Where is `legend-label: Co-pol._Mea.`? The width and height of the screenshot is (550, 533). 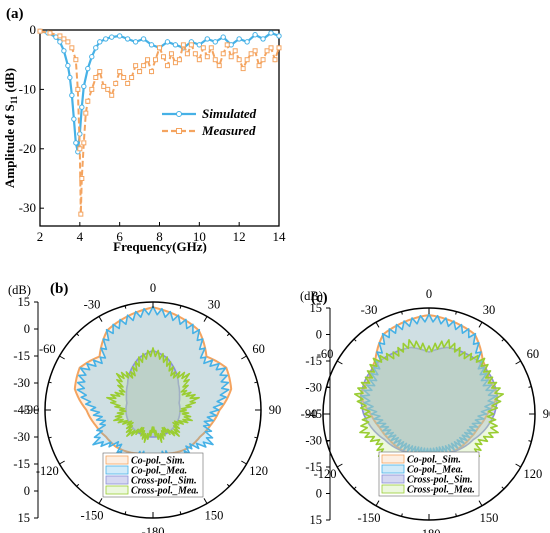 legend-label: Co-pol._Mea. is located at coordinates (159, 471).